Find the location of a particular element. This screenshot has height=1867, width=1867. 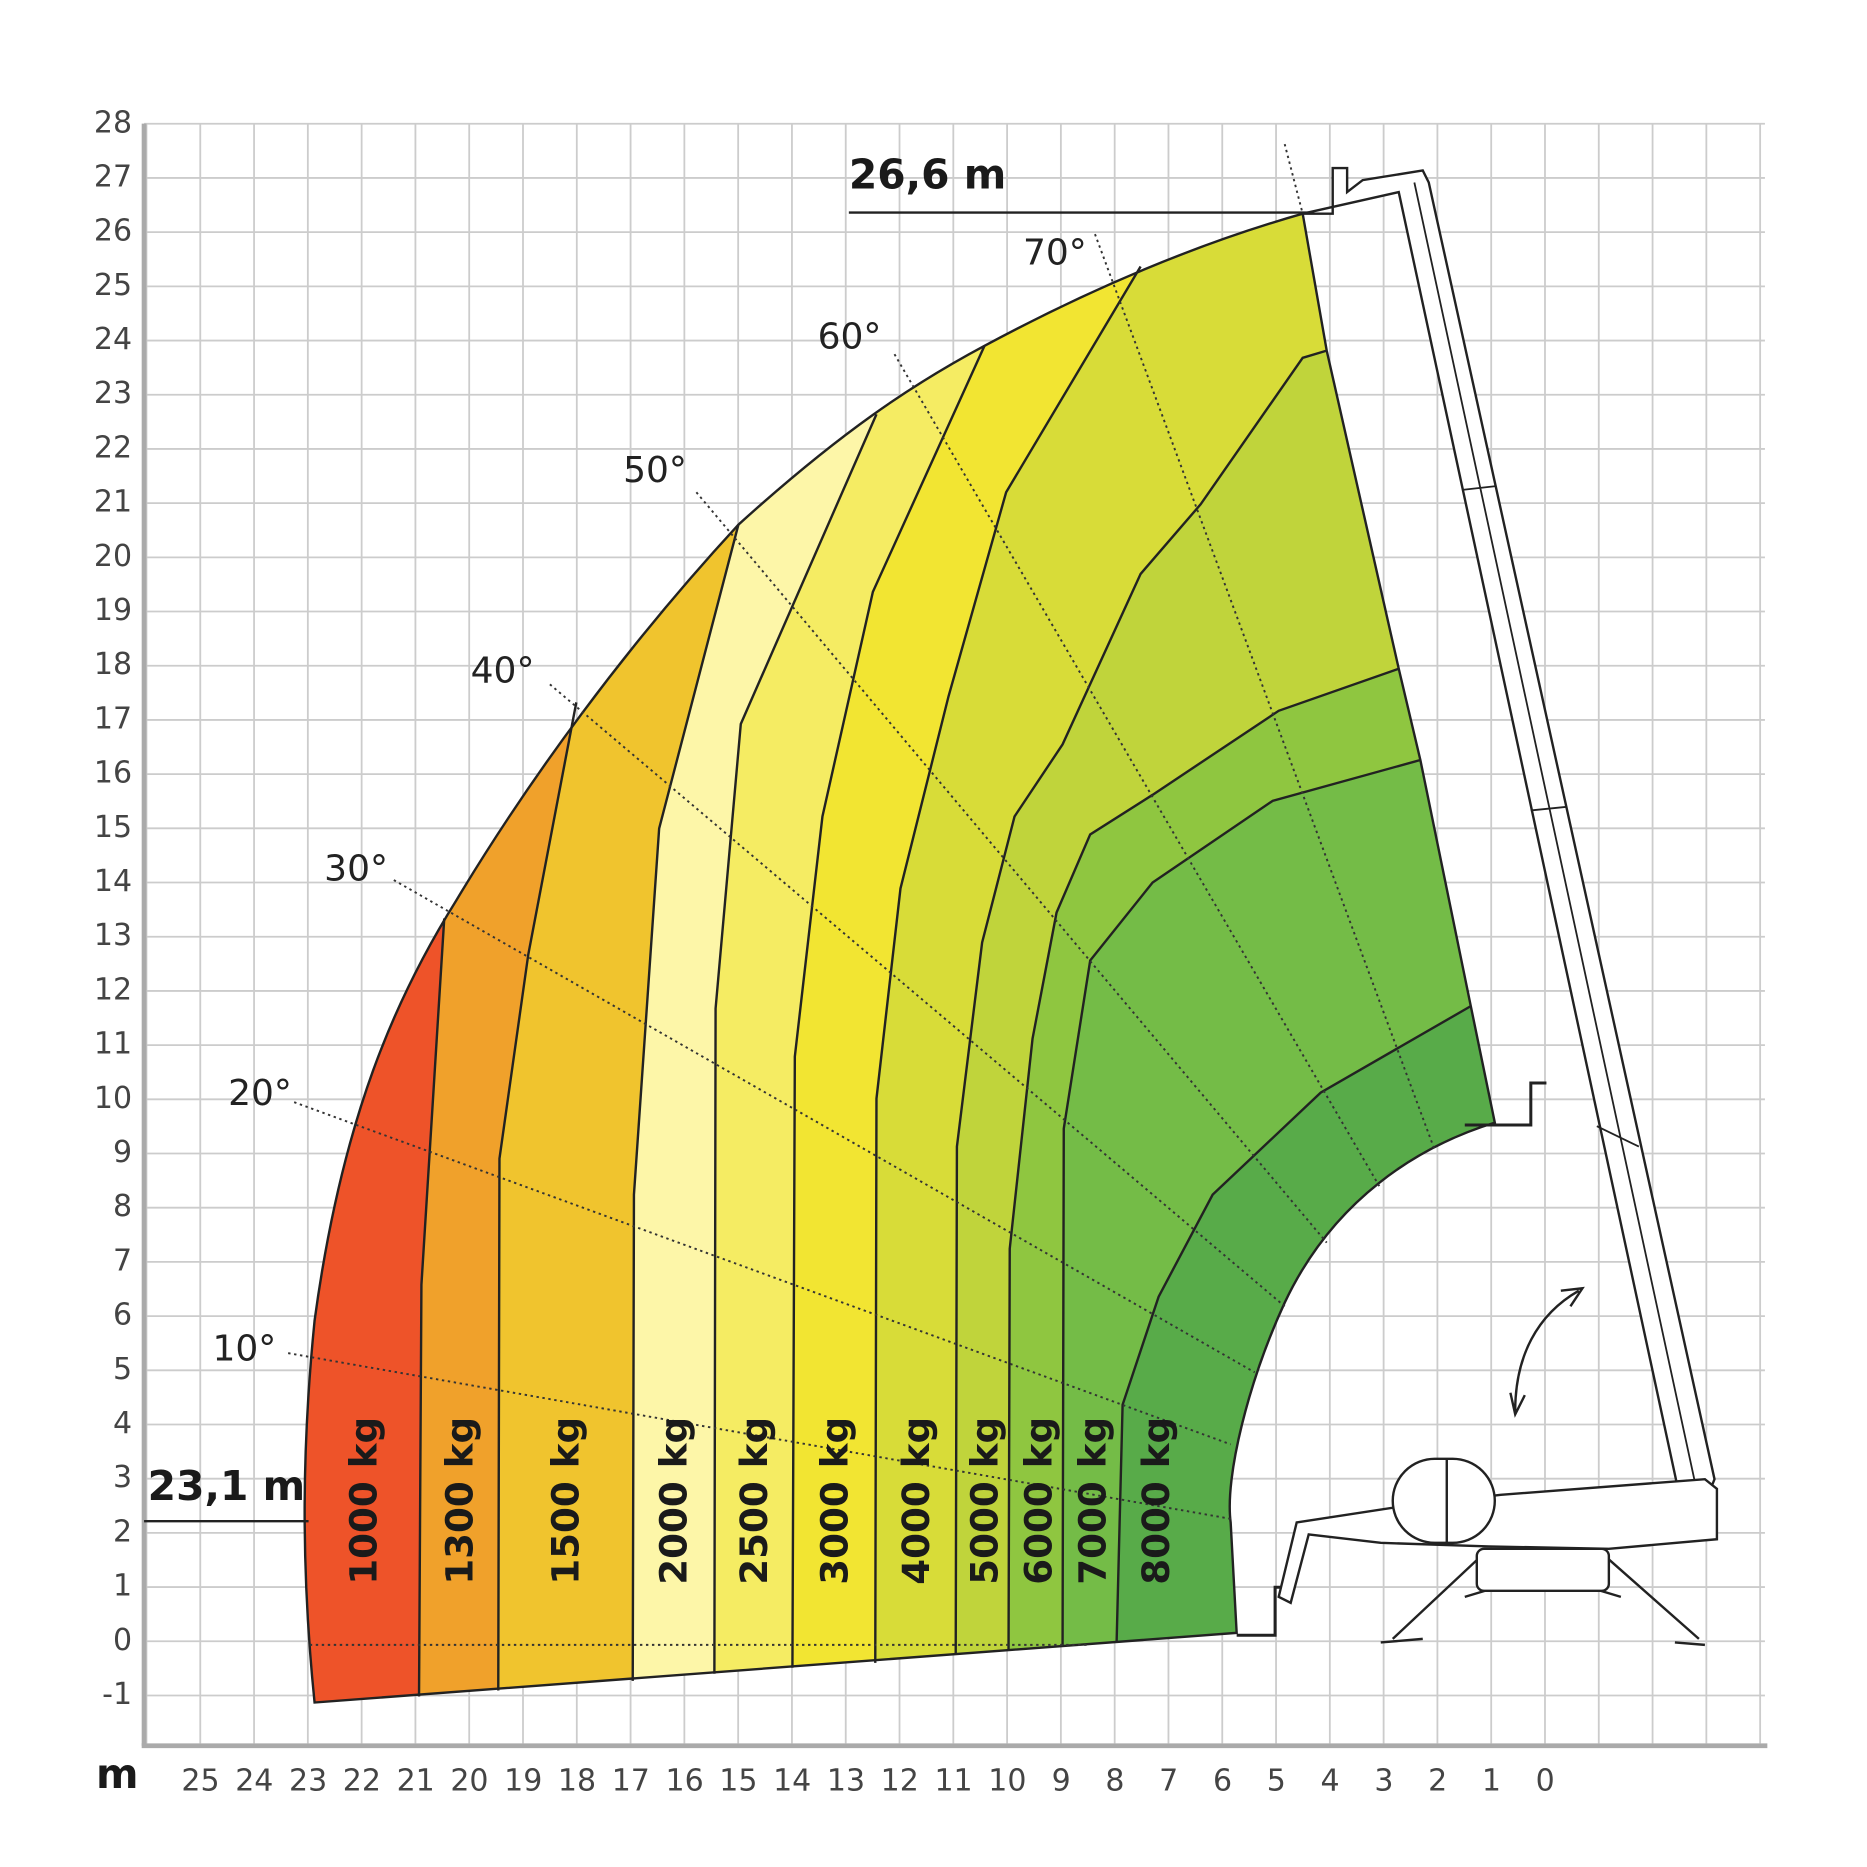

y-tick-label: 22 is located at coordinates (113, 447).